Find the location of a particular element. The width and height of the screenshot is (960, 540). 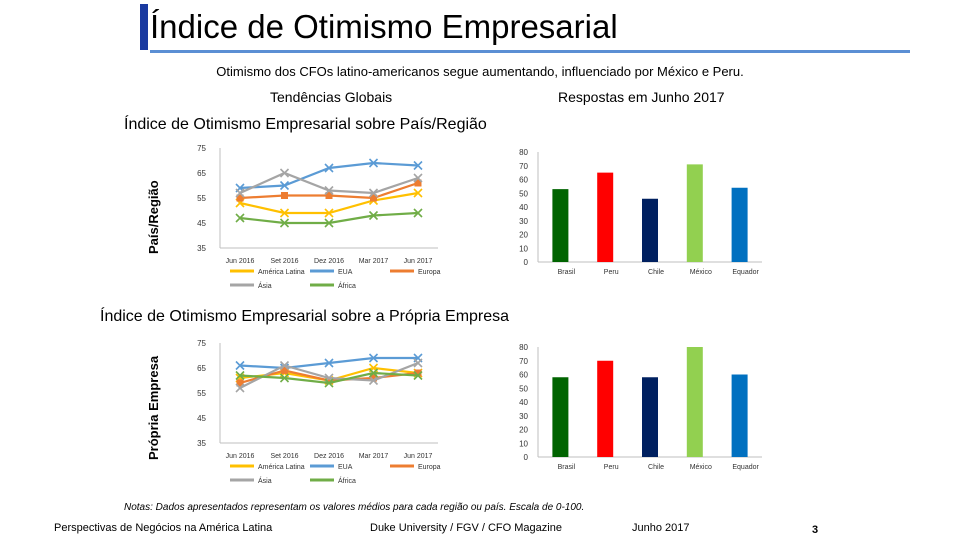

x-tick-label: Chile is located at coordinates (656, 467).